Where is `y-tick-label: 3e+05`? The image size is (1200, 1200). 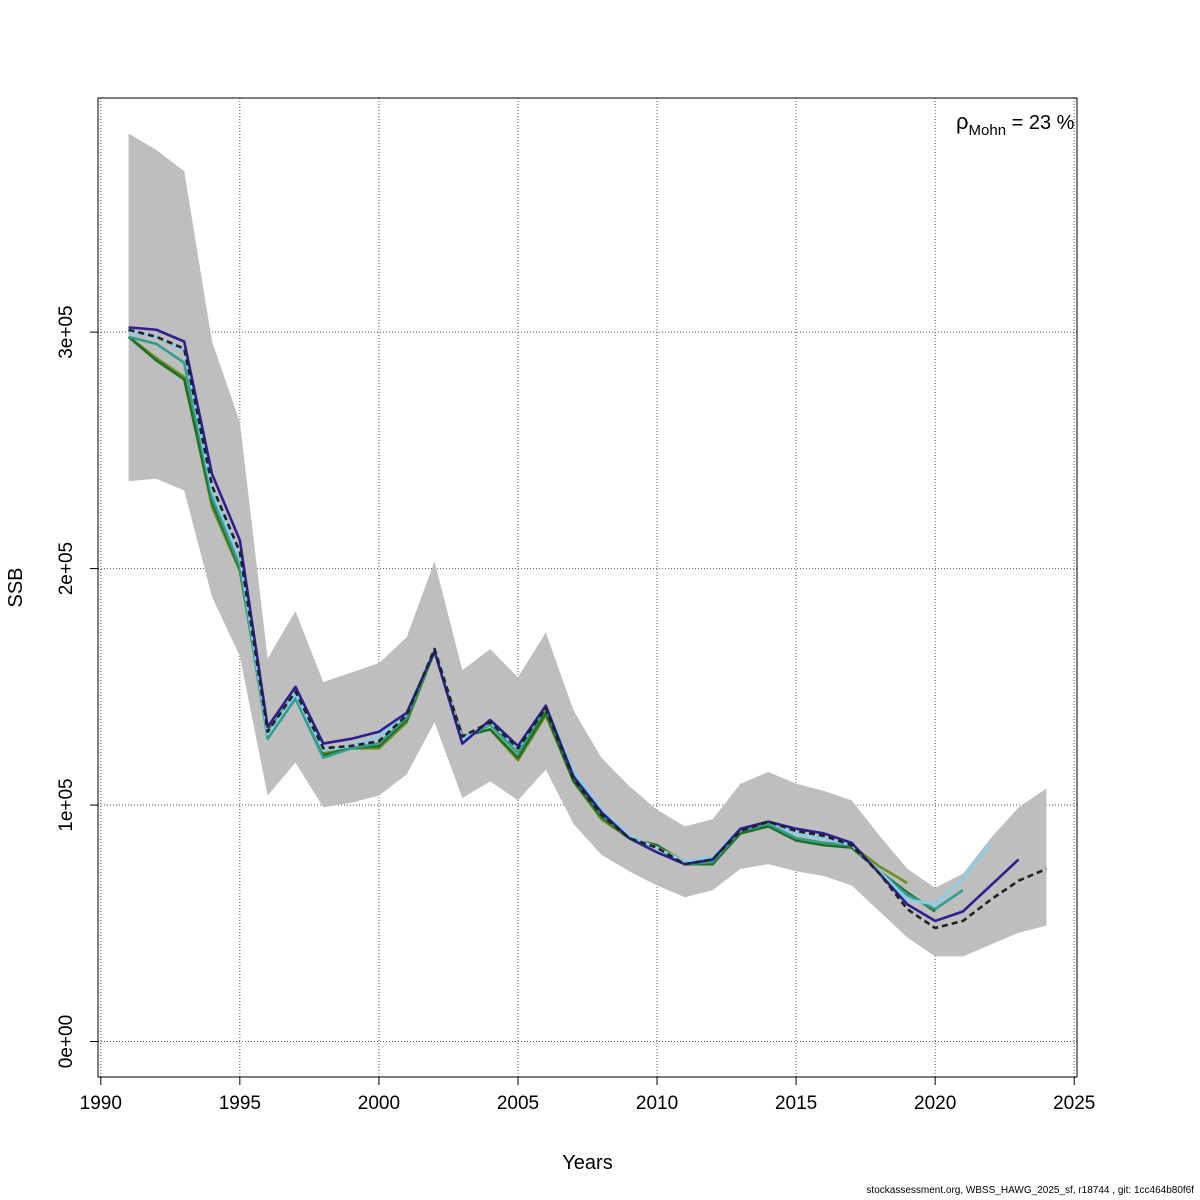
y-tick-label: 3e+05 is located at coordinates (66, 331).